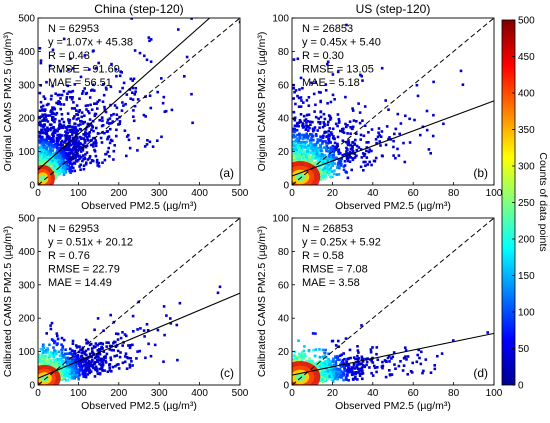 This screenshot has height=423, width=550. What do you see at coordinates (480, 173) in the screenshot?
I see `panel-label: (b)` at bounding box center [480, 173].